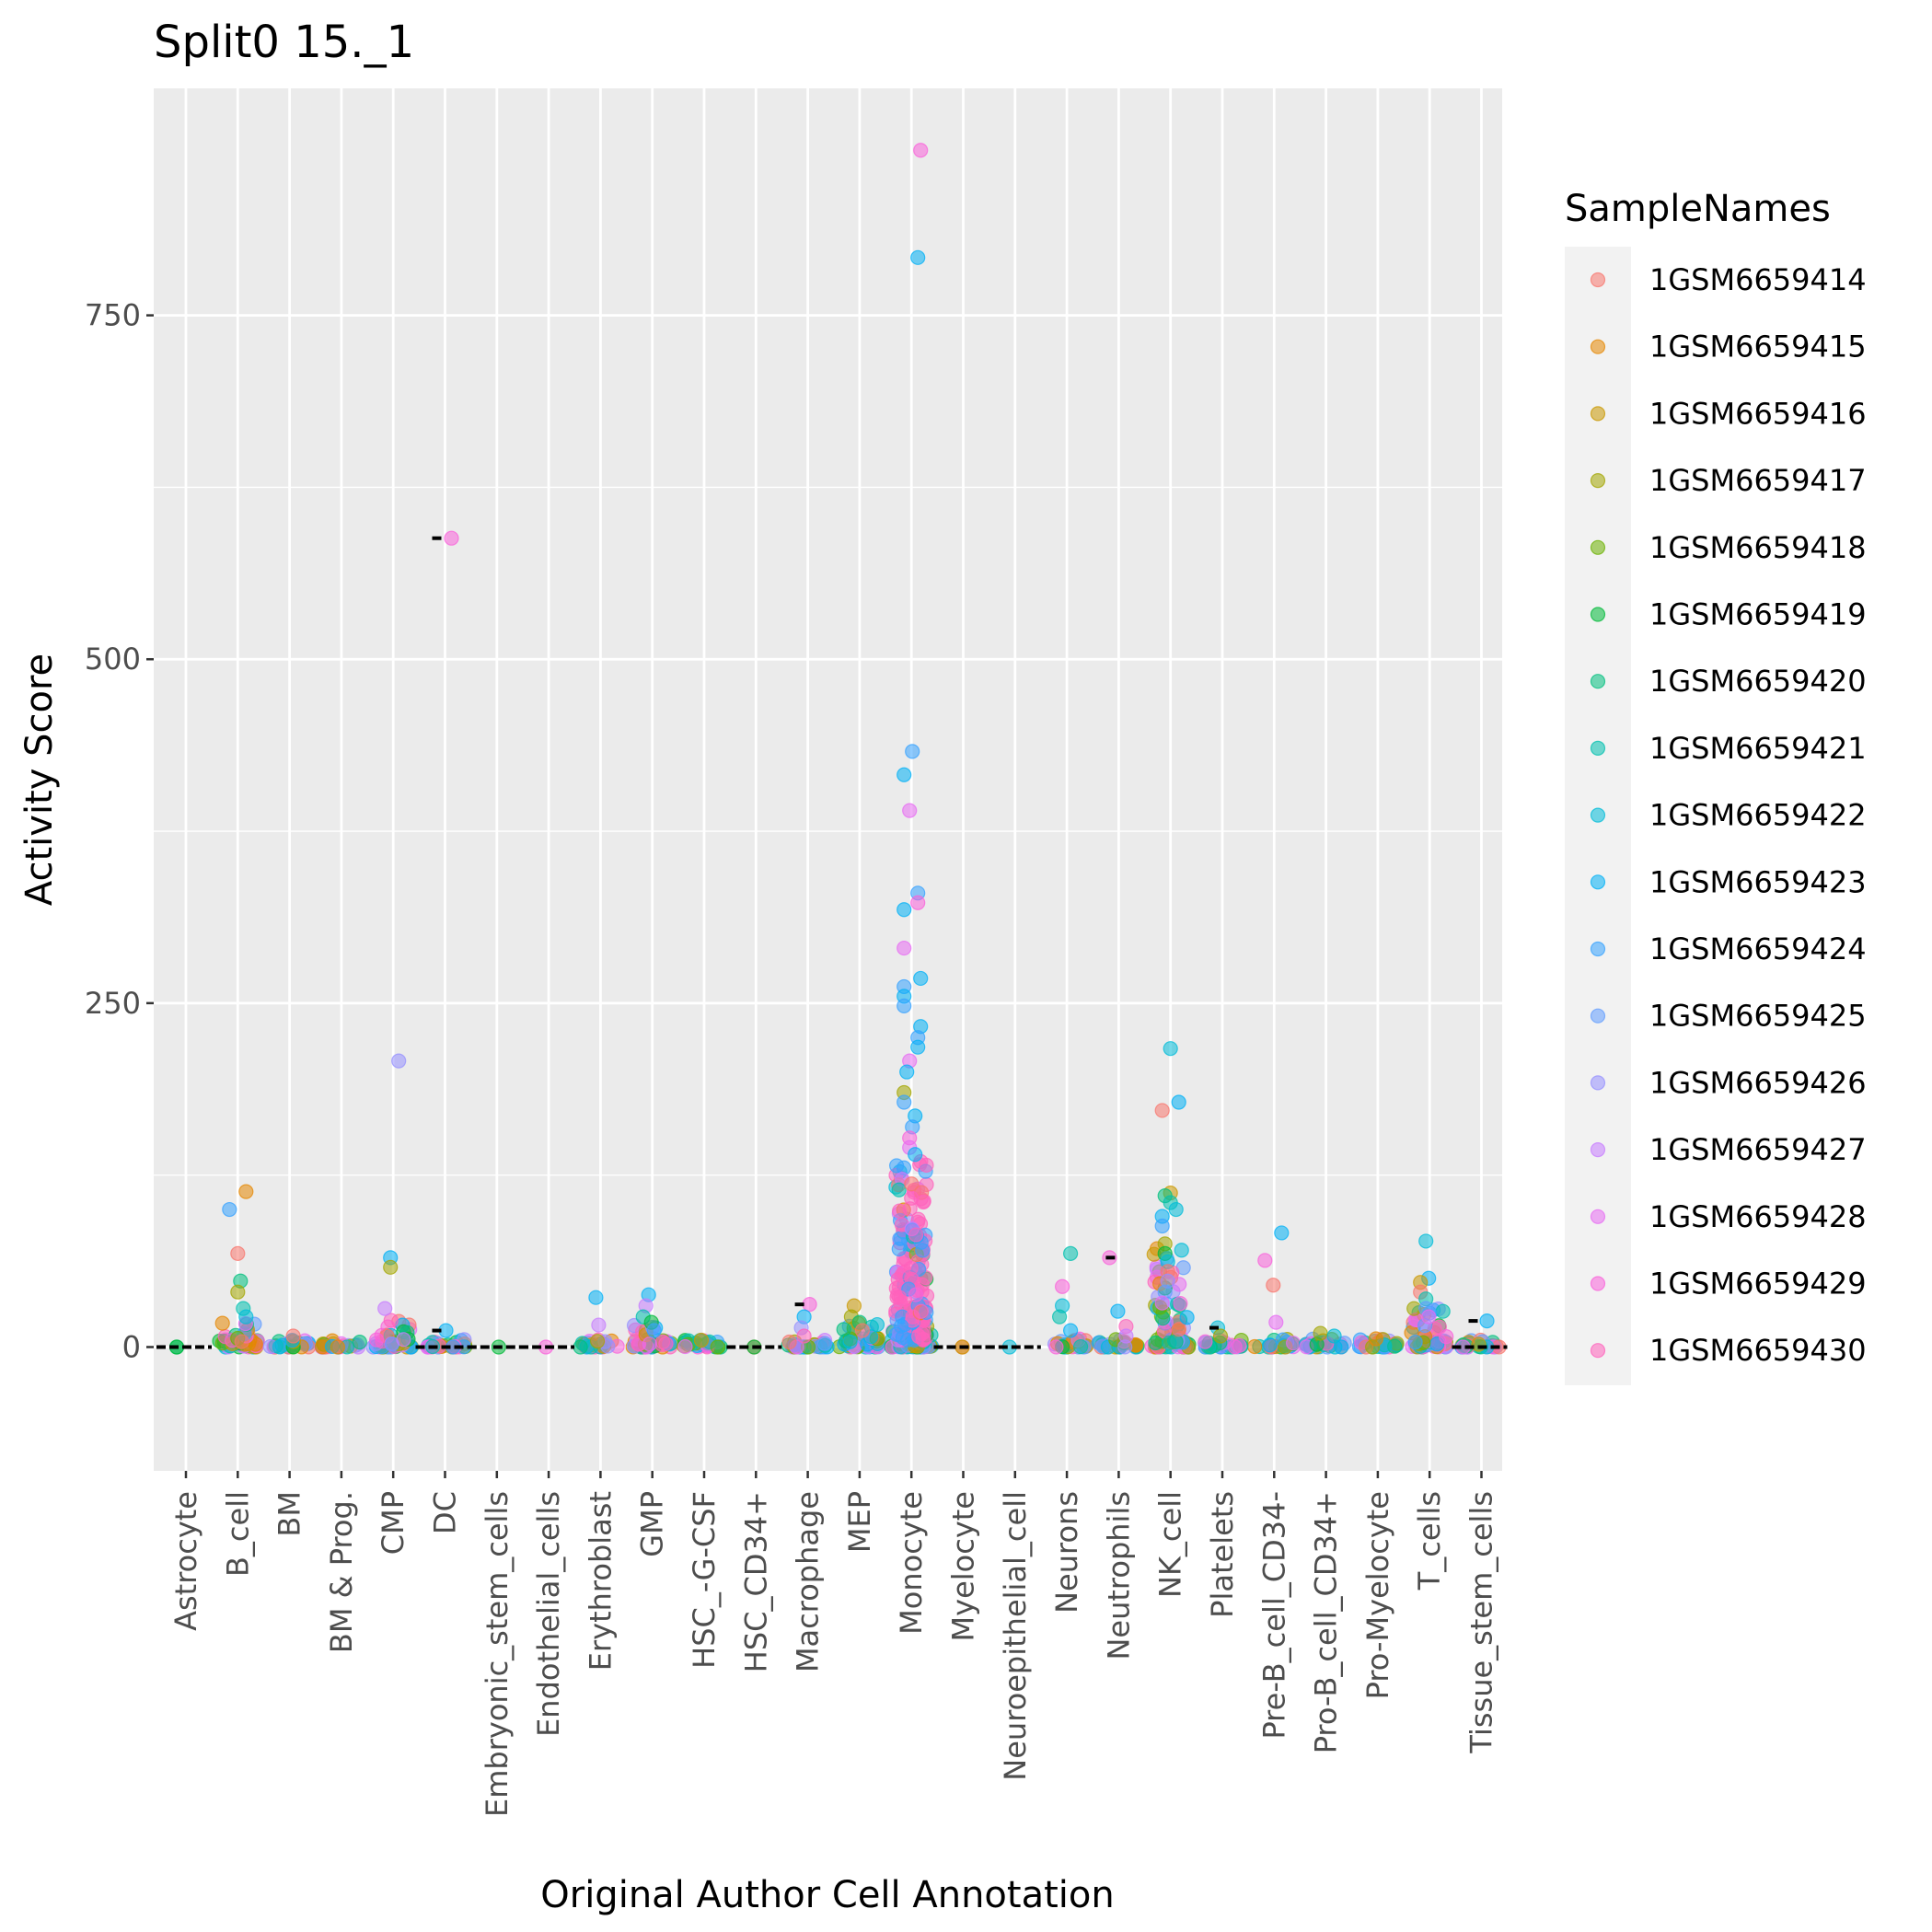 This screenshot has height=1932, width=1932. What do you see at coordinates (1118, 1575) in the screenshot?
I see `x-tick-label: Neutrophils` at bounding box center [1118, 1575].